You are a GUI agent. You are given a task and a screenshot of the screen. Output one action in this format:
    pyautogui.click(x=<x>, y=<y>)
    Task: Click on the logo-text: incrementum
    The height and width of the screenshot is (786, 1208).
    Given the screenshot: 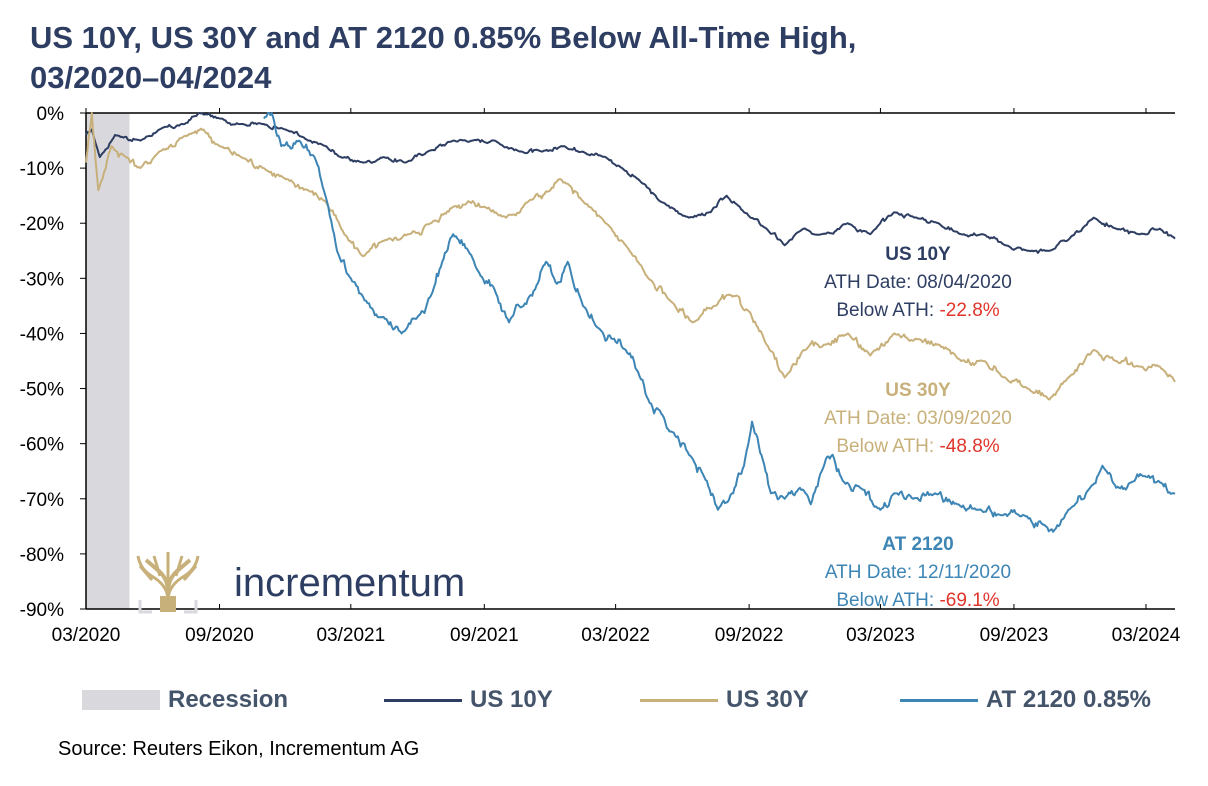 What is the action you would take?
    pyautogui.click(x=349, y=583)
    